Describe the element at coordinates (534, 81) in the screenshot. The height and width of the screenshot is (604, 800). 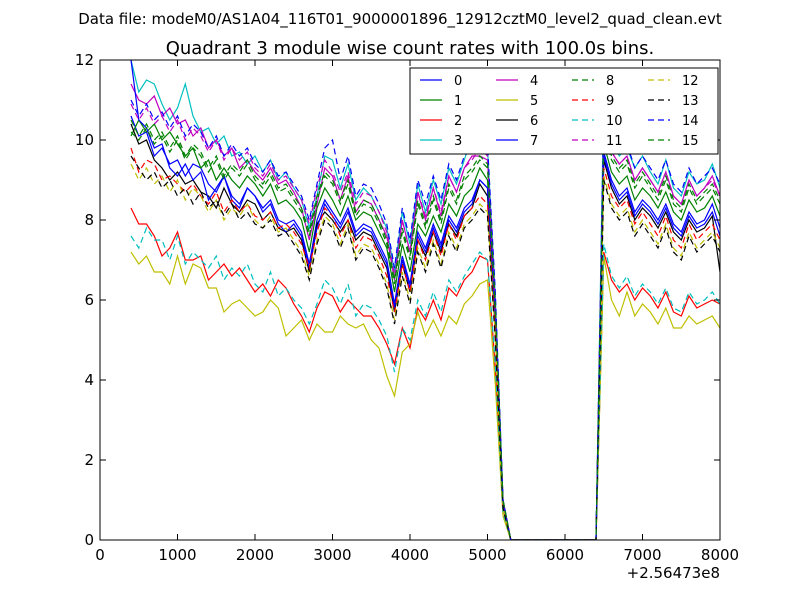
I see `legend-label-4: 4` at that location.